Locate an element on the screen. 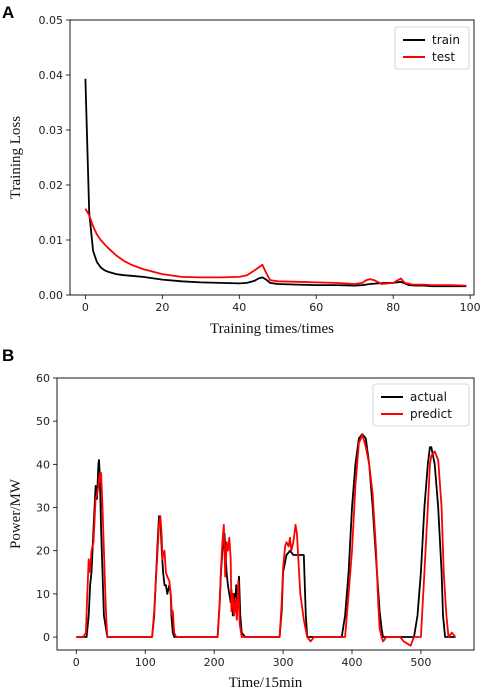 The width and height of the screenshot is (491, 693). y-tick-label: 20 is located at coordinates (43, 551).